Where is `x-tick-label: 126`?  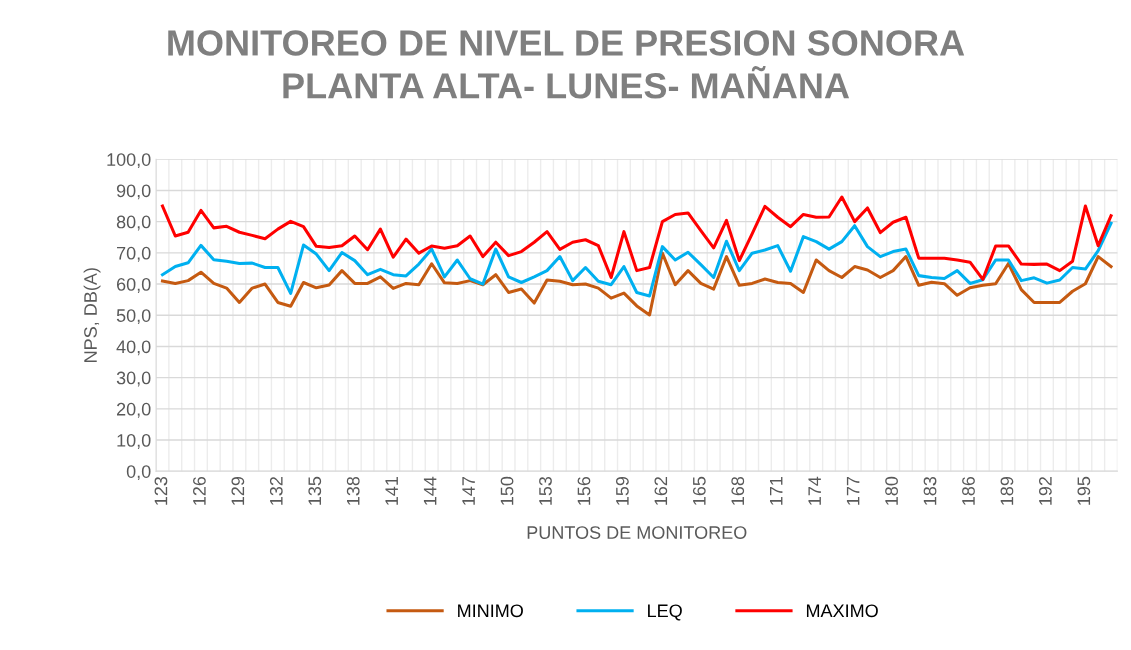
x-tick-label: 126 is located at coordinates (199, 490).